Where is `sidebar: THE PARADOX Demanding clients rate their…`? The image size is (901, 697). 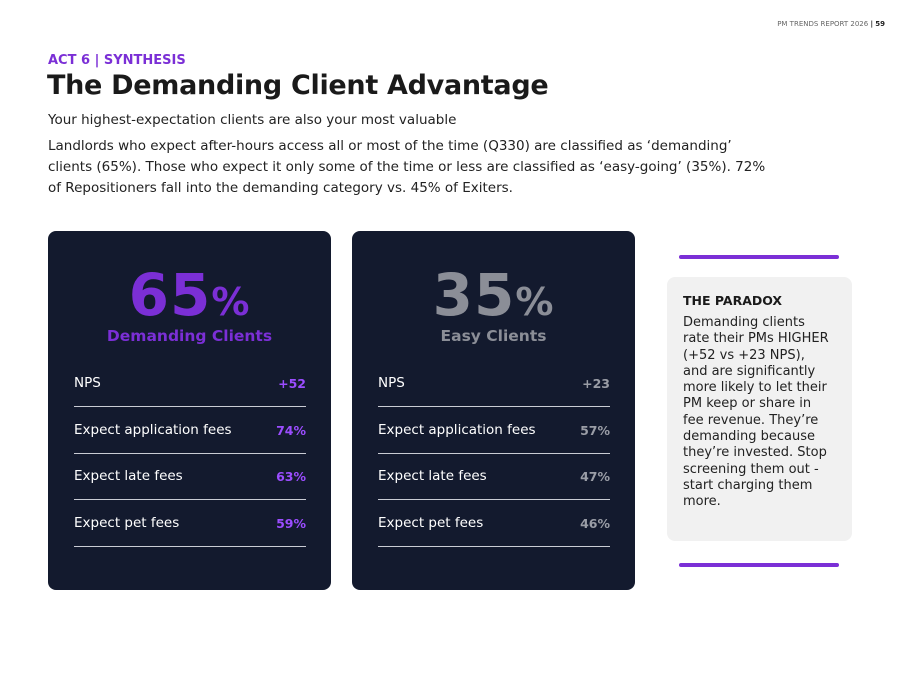 sidebar: THE PARADOX Demanding clients rate their… is located at coordinates (759, 409).